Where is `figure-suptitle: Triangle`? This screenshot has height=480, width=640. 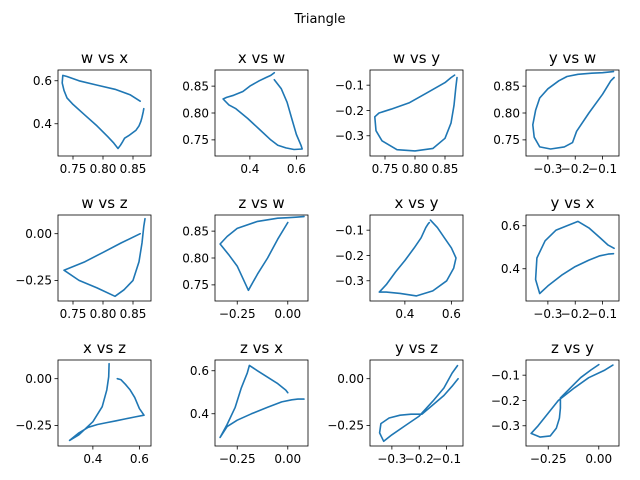 figure-suptitle: Triangle is located at coordinates (319, 19).